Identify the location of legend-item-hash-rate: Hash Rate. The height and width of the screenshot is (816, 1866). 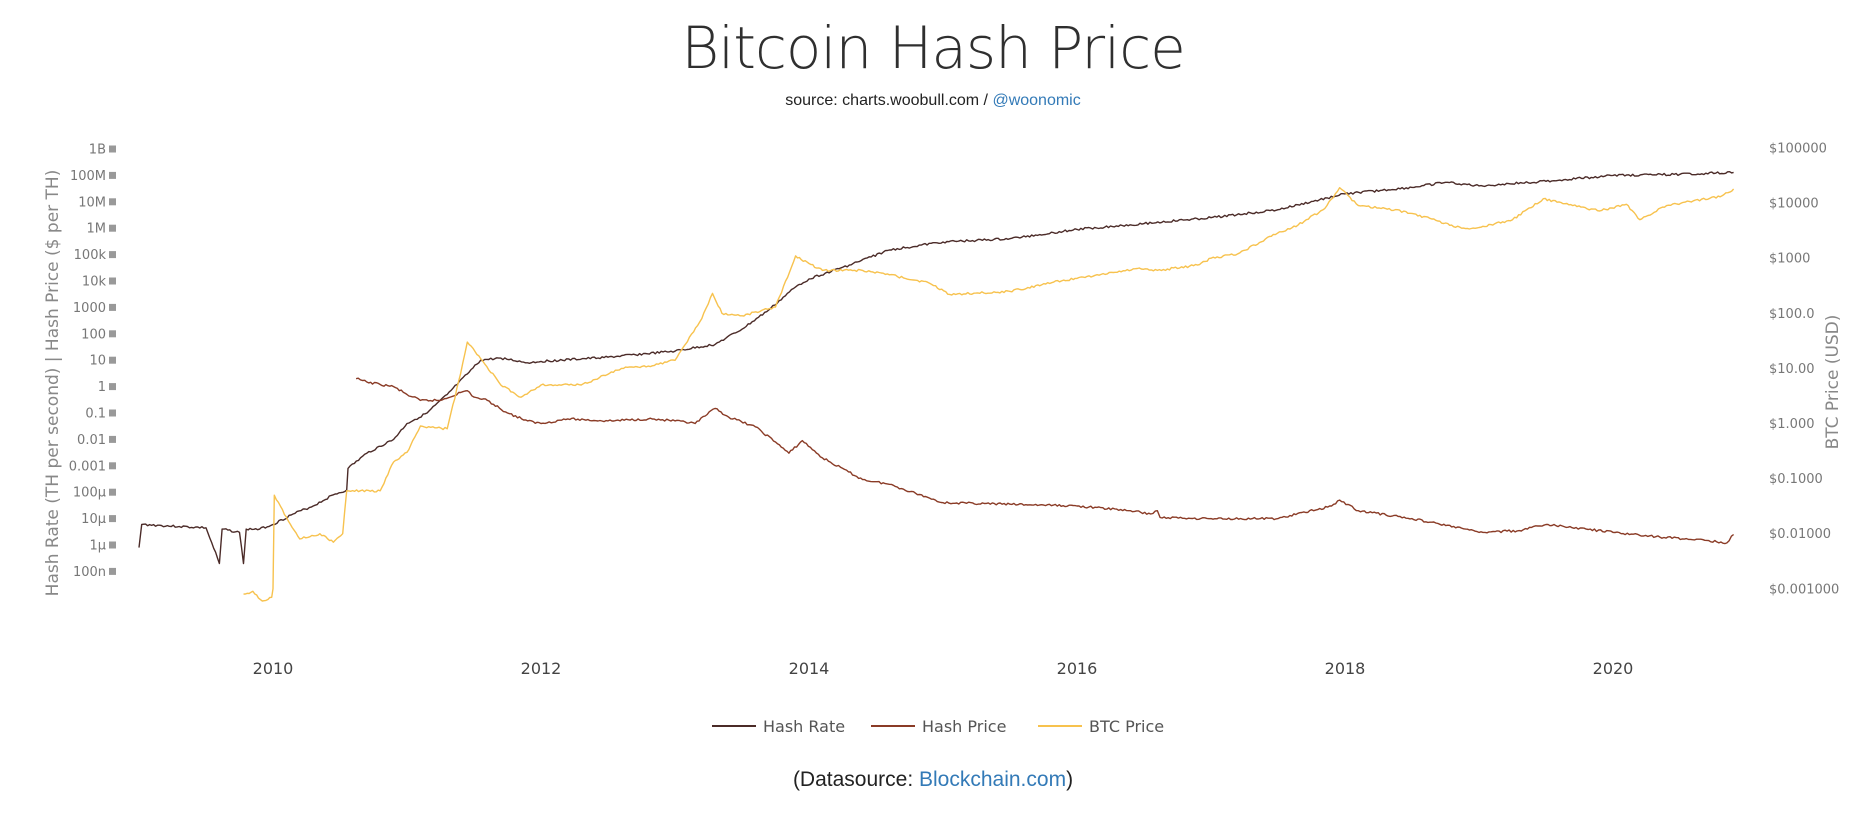
(778, 726).